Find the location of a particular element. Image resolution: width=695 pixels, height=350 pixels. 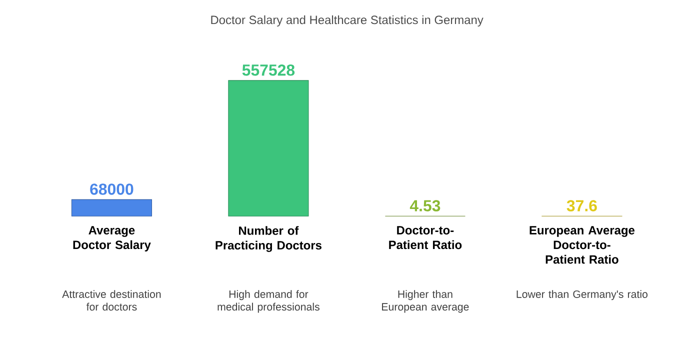

chart-title: Doctor Salary and Healthcare Statistics in Germany is located at coordinates (347, 21).